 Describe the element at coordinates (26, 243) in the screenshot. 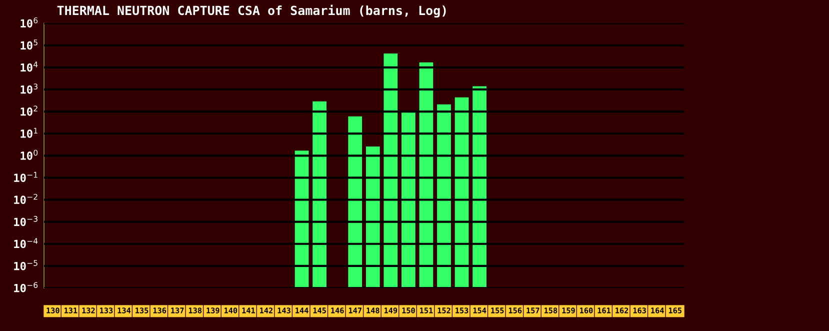

I see `y-tick-label: 10$^{−4}$` at that location.